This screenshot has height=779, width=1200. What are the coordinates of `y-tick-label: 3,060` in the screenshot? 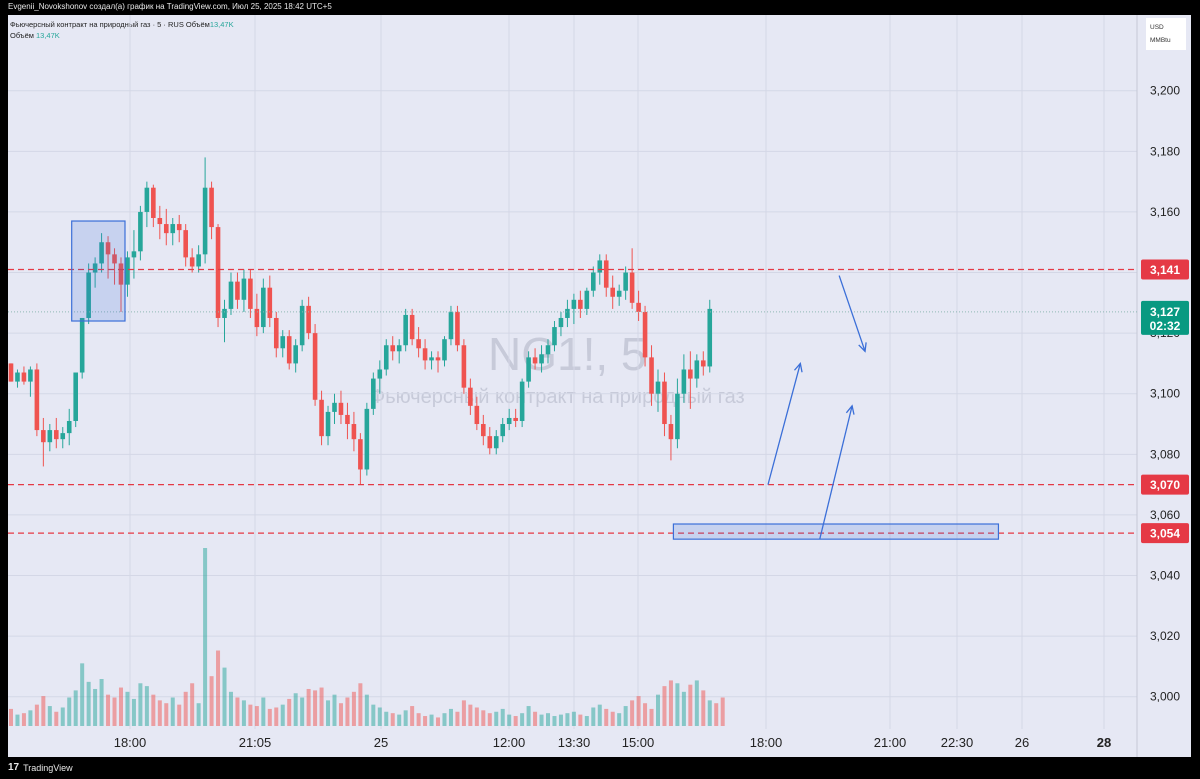 It's located at (1165, 515).